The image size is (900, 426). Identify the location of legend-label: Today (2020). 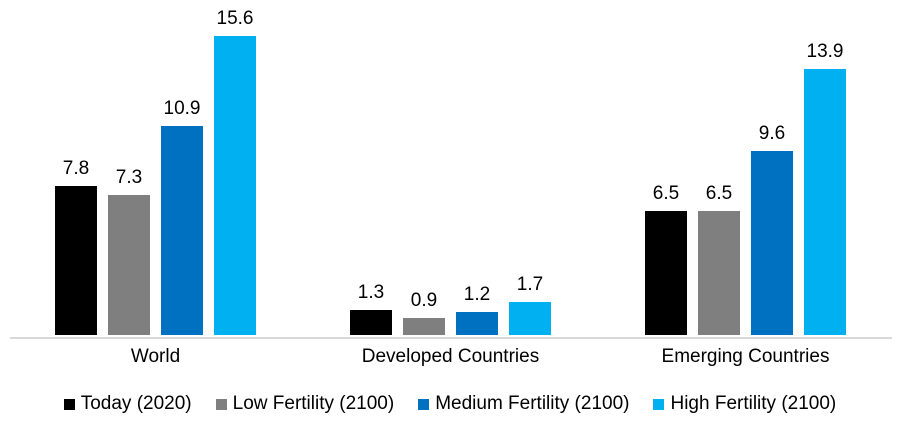
(136, 403).